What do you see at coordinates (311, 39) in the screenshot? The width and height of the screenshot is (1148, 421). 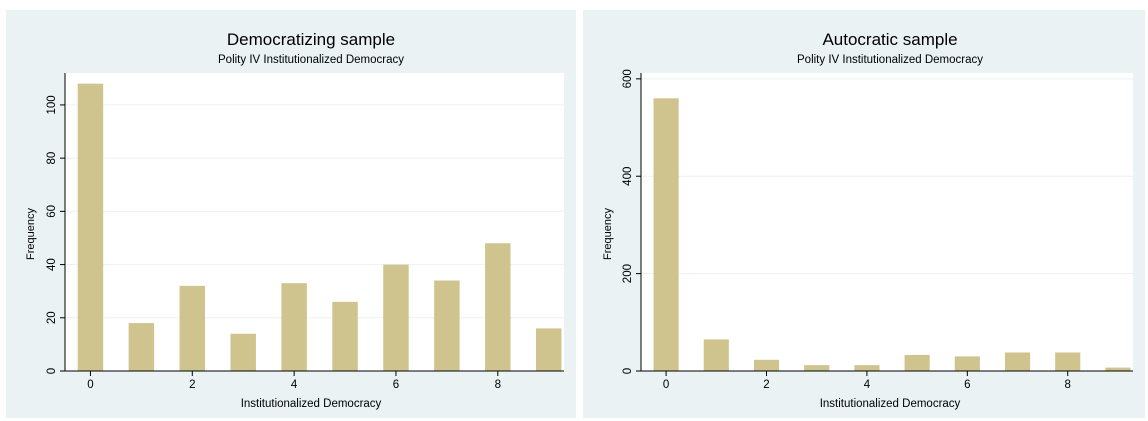 I see `chart-title: Democratizing sample` at bounding box center [311, 39].